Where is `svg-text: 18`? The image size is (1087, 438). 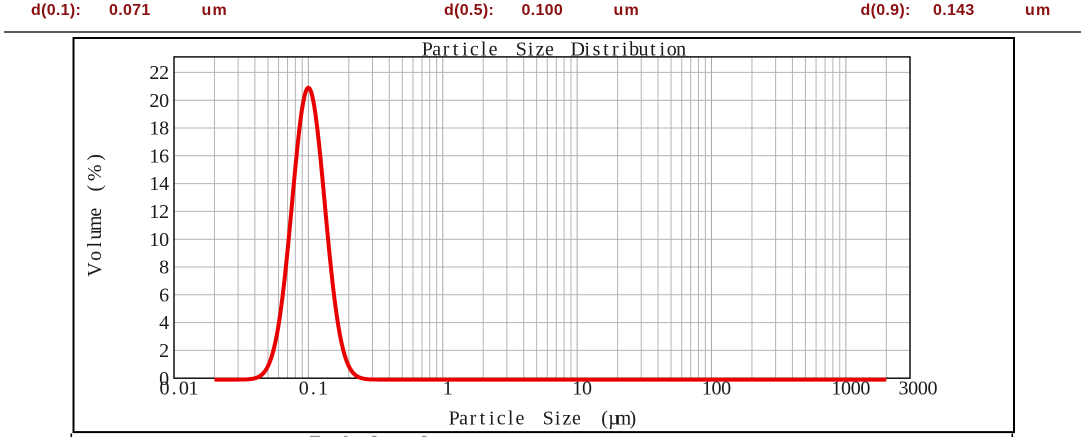 svg-text: 18 is located at coordinates (159, 129).